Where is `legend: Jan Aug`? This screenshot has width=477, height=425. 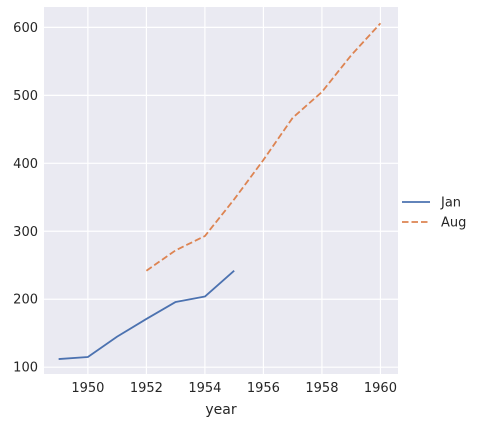
legend: Jan Aug is located at coordinates (434, 213).